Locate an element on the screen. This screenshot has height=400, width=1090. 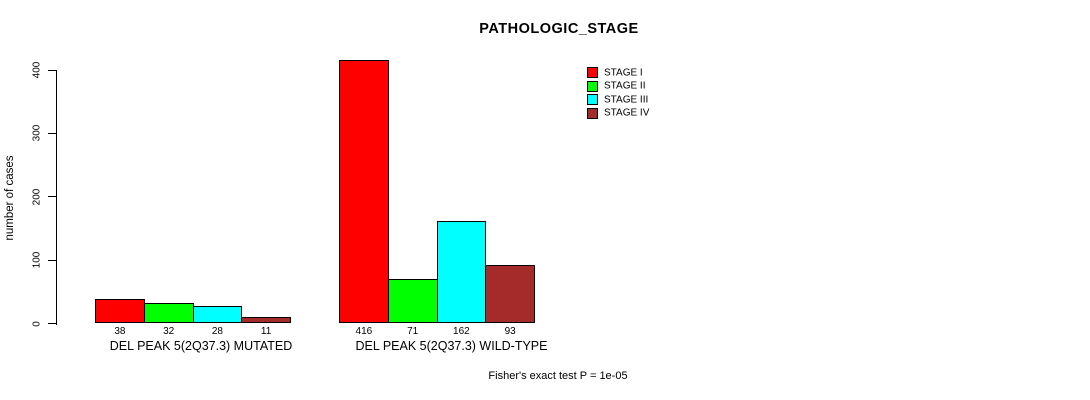
bar-value-label: 38 is located at coordinates (120, 331).